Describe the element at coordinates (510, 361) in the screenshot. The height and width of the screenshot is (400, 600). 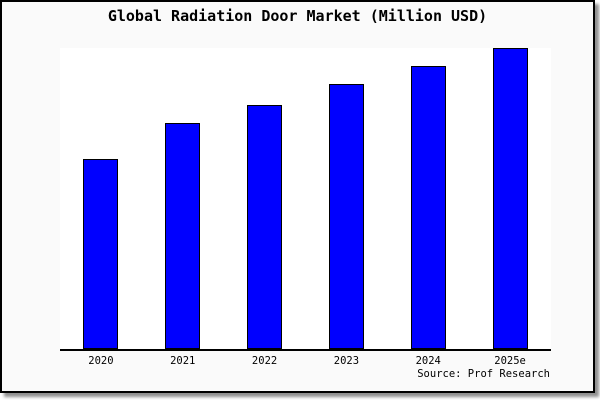
I see `x-tick-label-2025e: 2025e` at that location.